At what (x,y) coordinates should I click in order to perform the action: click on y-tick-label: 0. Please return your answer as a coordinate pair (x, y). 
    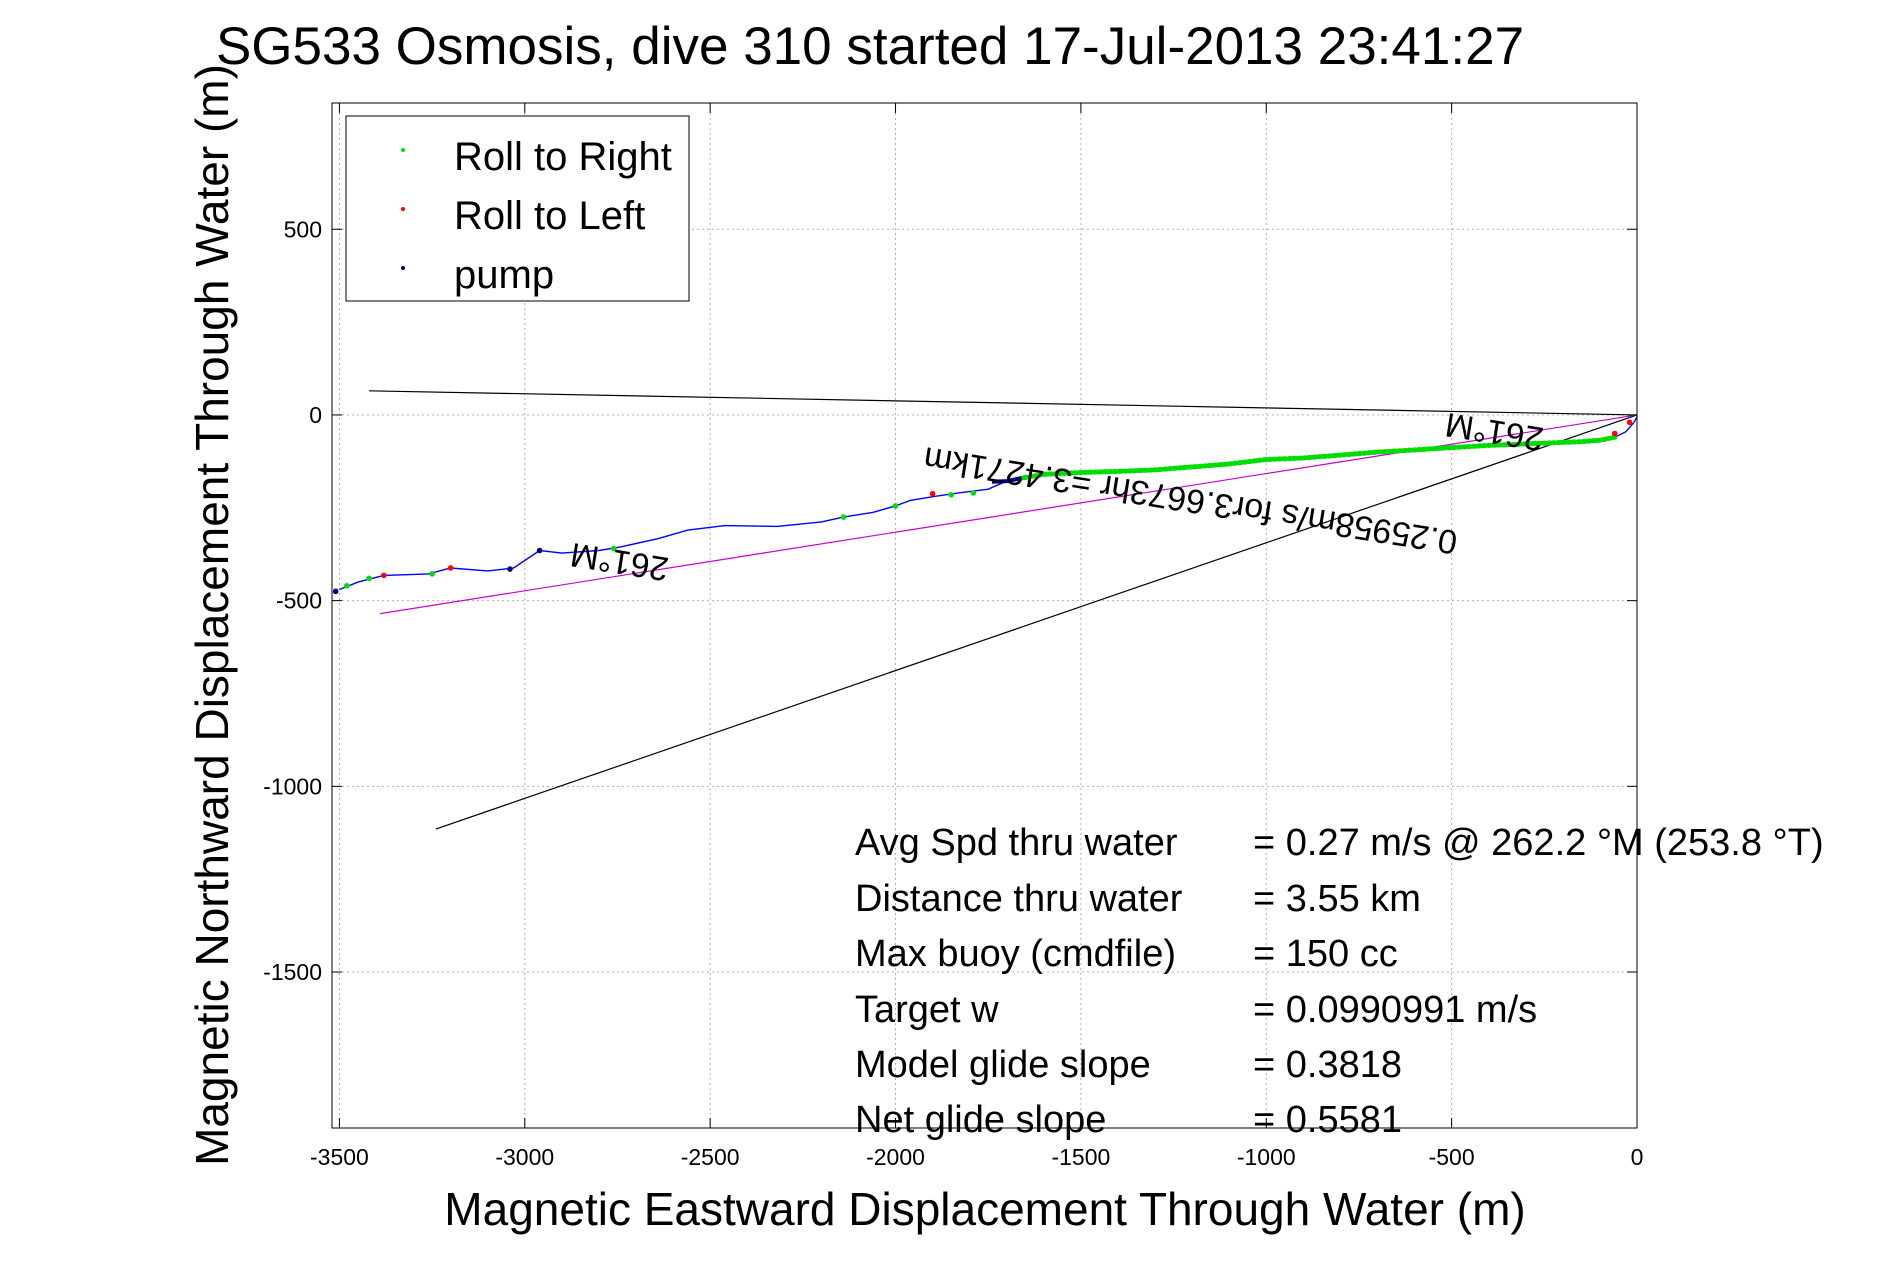
    Looking at the image, I should click on (315, 415).